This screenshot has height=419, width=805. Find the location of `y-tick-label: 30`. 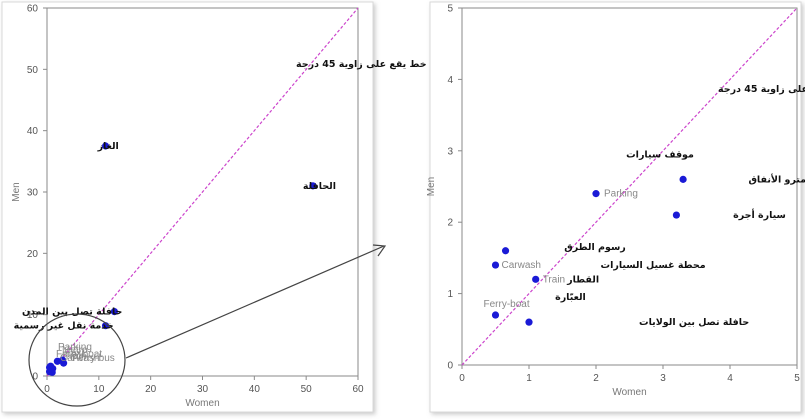

y-tick-label: 30 is located at coordinates (33, 193).